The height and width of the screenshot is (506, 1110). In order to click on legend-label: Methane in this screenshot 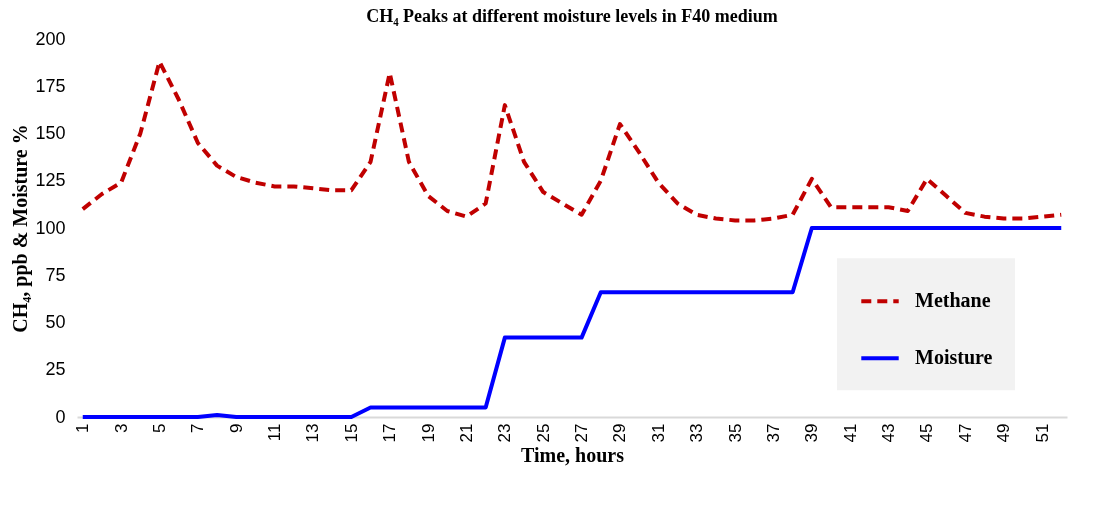, I will do `click(953, 300)`.